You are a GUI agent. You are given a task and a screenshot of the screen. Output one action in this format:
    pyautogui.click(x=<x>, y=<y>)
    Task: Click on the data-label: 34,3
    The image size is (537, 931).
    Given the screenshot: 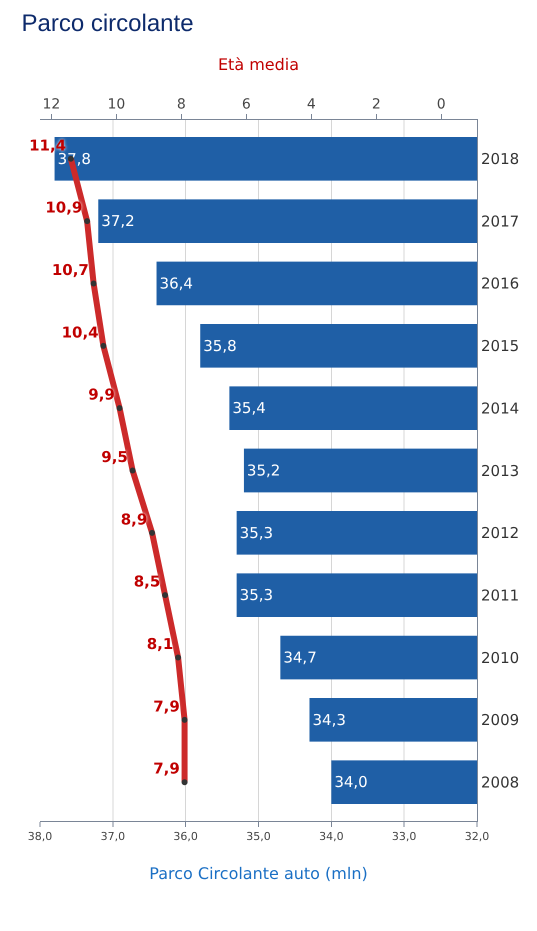 What is the action you would take?
    pyautogui.click(x=329, y=719)
    